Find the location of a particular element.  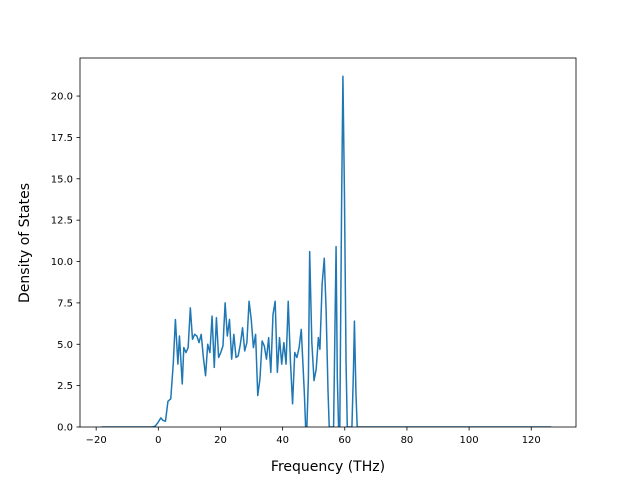

y-tick-label: 17.5 is located at coordinates (62, 138).